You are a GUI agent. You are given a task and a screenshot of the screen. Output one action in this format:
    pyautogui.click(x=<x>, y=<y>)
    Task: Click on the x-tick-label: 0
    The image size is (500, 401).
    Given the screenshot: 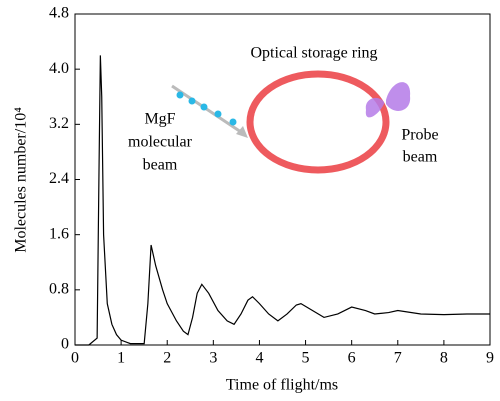 What is the action you would take?
    pyautogui.click(x=75, y=358)
    